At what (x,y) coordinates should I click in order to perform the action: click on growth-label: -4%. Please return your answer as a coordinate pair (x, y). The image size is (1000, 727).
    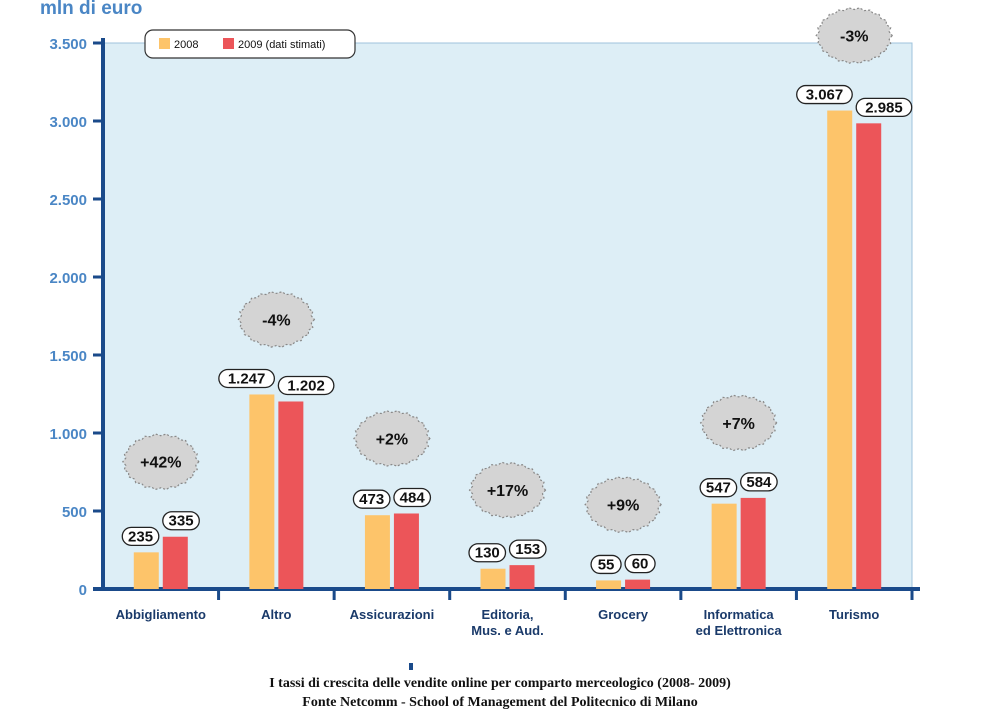
    Looking at the image, I should click on (276, 320).